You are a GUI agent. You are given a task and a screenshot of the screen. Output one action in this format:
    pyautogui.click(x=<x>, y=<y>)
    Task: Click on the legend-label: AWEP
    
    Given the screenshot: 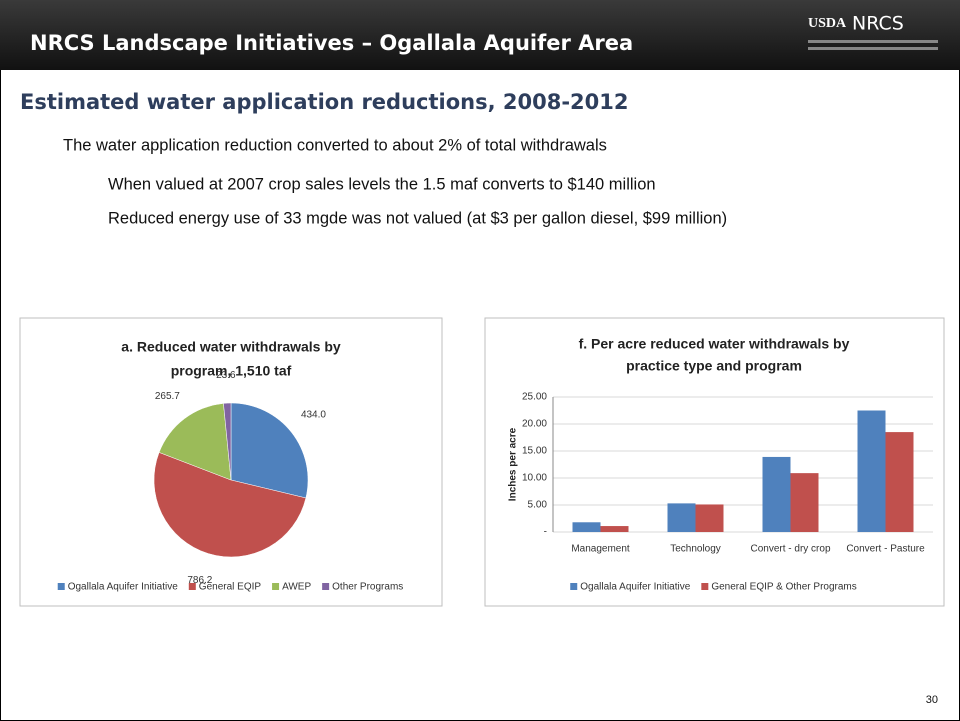 What is the action you would take?
    pyautogui.click(x=296, y=587)
    